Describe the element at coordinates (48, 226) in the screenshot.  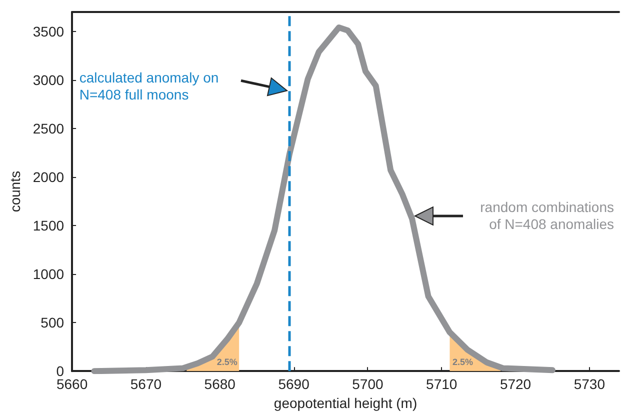
I see `y-tick-label: 1500` at that location.